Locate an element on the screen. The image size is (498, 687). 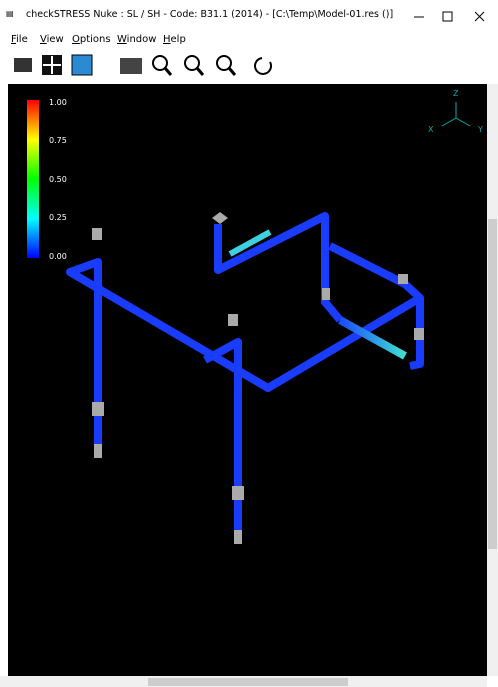
color-scale is located at coordinates (33, 179).